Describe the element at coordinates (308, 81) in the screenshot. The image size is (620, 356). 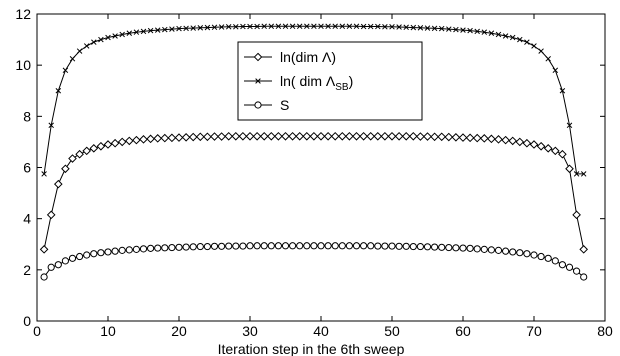
I see `legend-label-main: ln( dim Λ` at that location.